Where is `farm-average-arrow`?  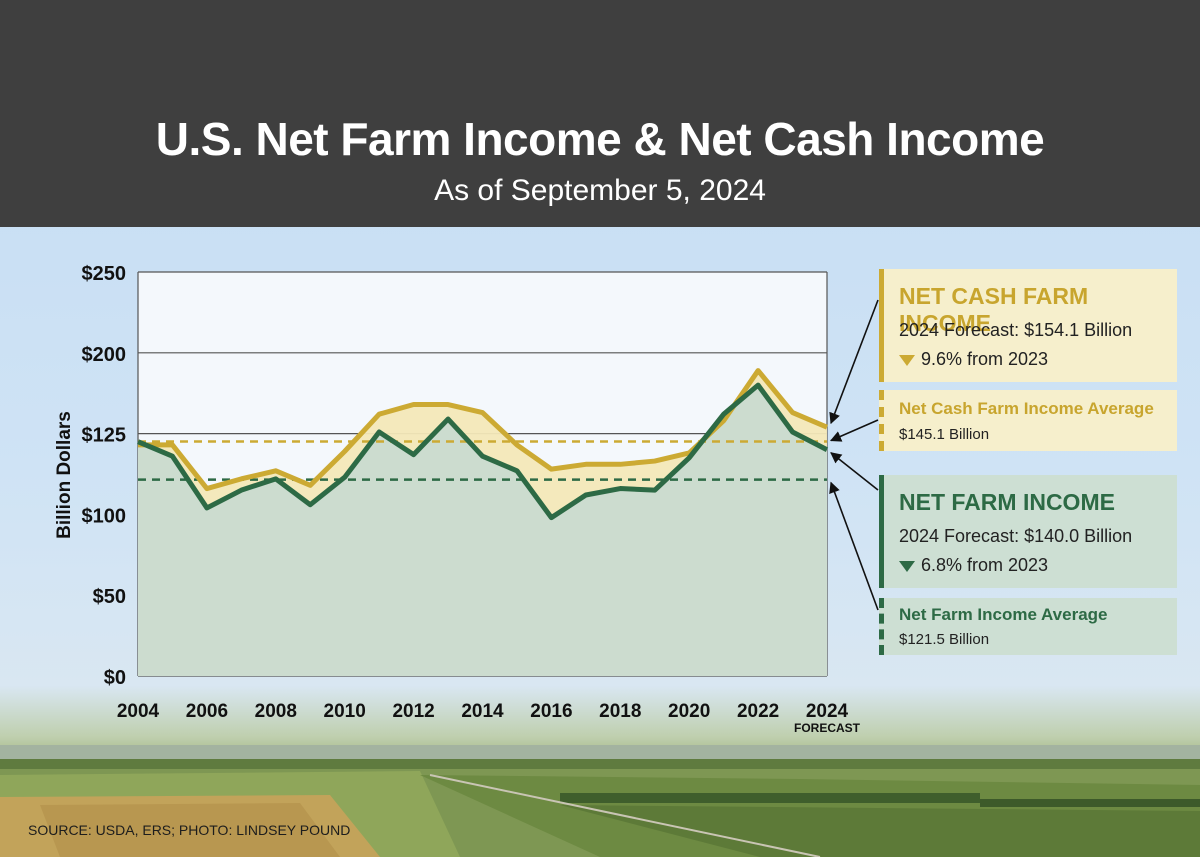 farm-average-arrow is located at coordinates (854, 546).